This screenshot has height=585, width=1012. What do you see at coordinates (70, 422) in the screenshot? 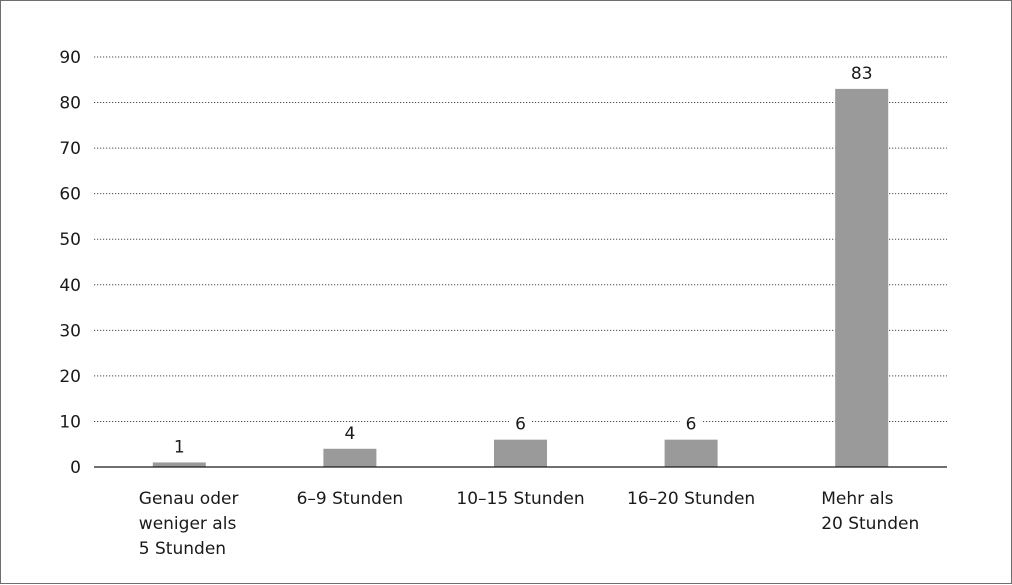
I see `y-tick-label: 10` at bounding box center [70, 422].